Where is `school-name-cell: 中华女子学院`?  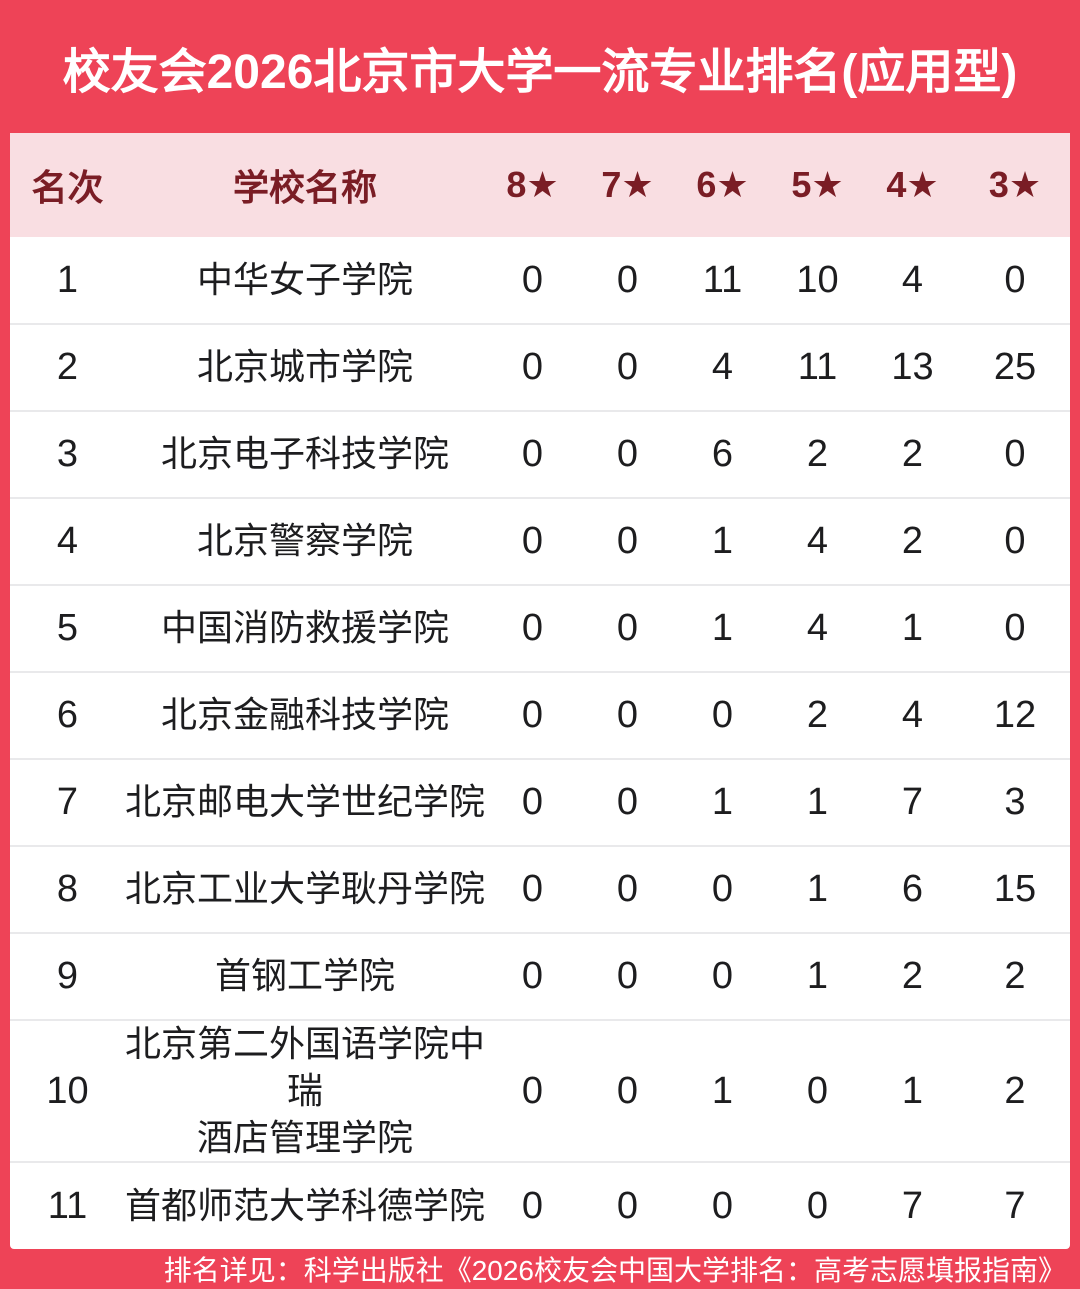 school-name-cell: 中华女子学院 is located at coordinates (304, 279).